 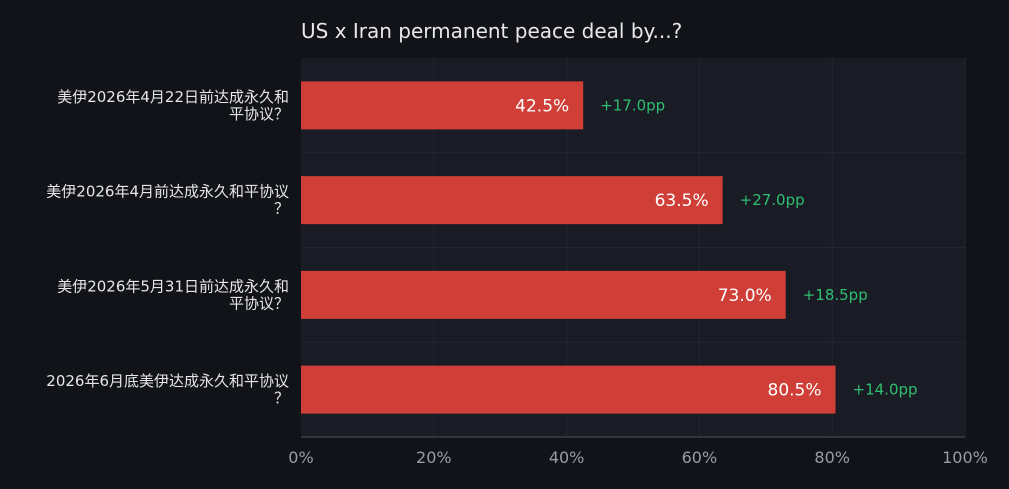 What do you see at coordinates (173, 97) in the screenshot?
I see `category-label-line: 美伊2026年4月22日前达成永久和` at bounding box center [173, 97].